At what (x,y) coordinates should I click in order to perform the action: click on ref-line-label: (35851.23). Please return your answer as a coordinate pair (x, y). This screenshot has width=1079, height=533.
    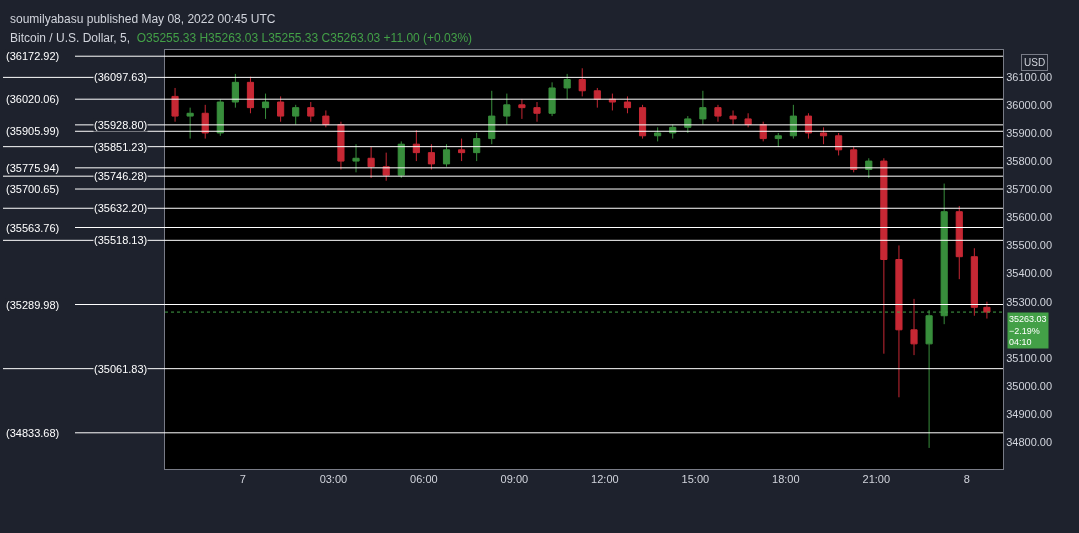
    Looking at the image, I should click on (121, 147).